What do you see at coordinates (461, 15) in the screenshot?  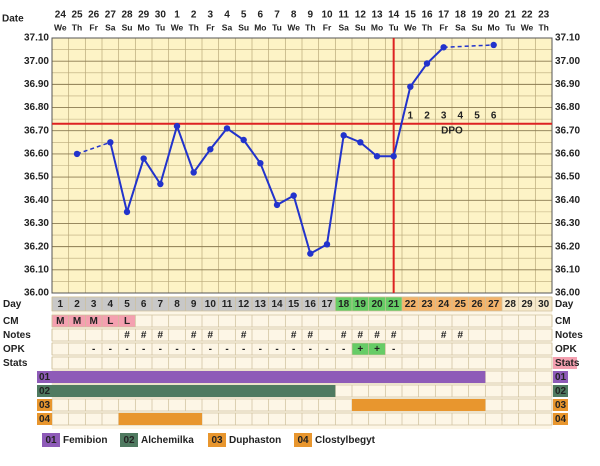 I see `date-label: 18` at bounding box center [461, 15].